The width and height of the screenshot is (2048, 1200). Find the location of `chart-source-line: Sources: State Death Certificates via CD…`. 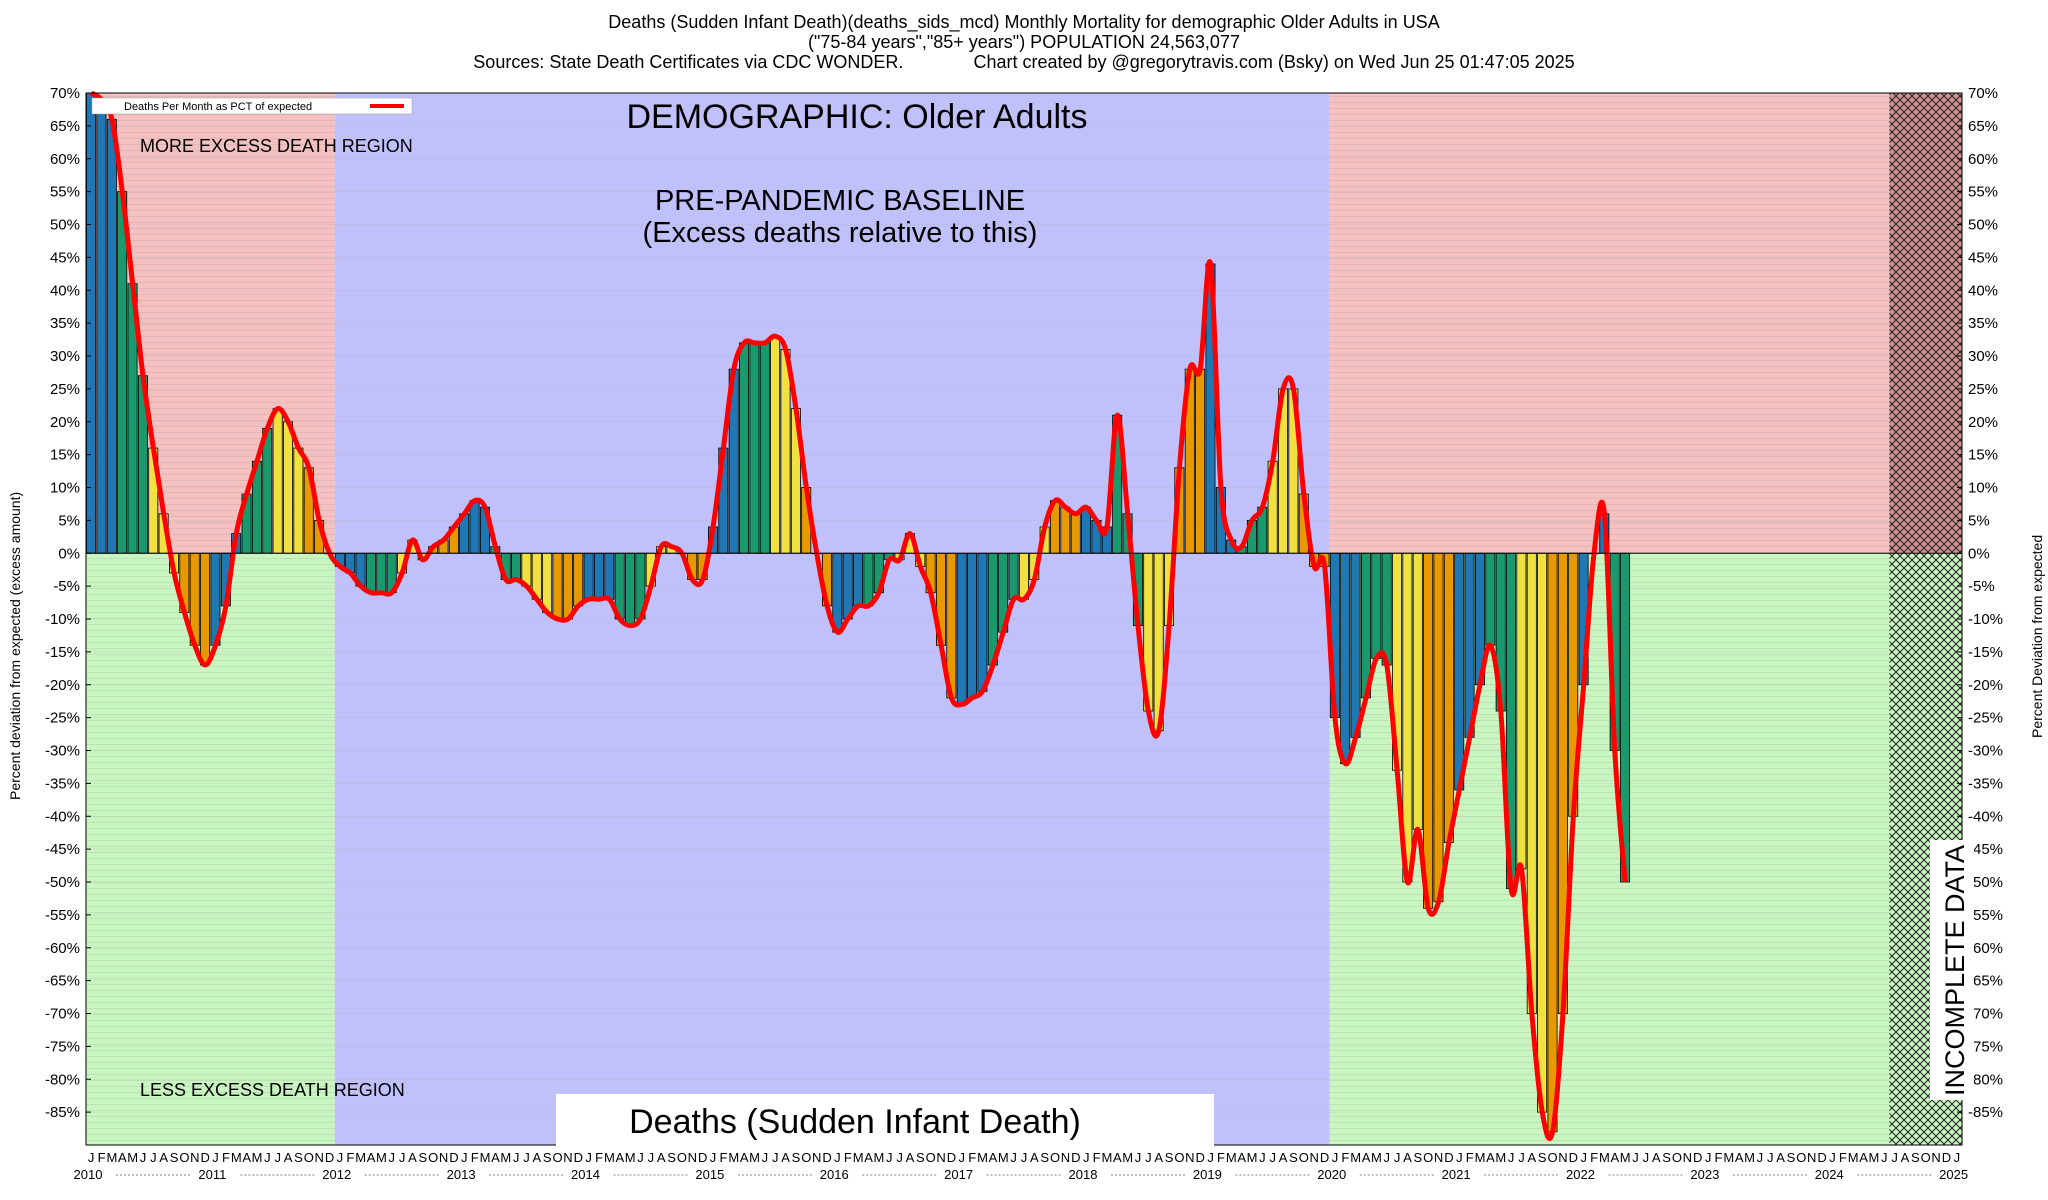

chart-source-line: Sources: State Death Certificates via CD… is located at coordinates (1024, 62).